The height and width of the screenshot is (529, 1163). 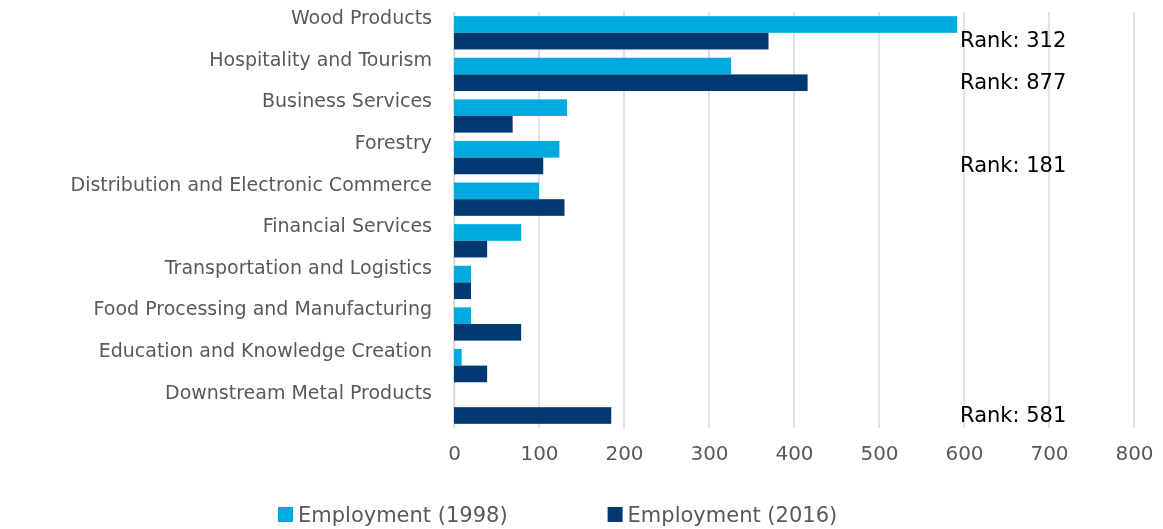 I want to click on x-tick-label: 500, so click(x=879, y=453).